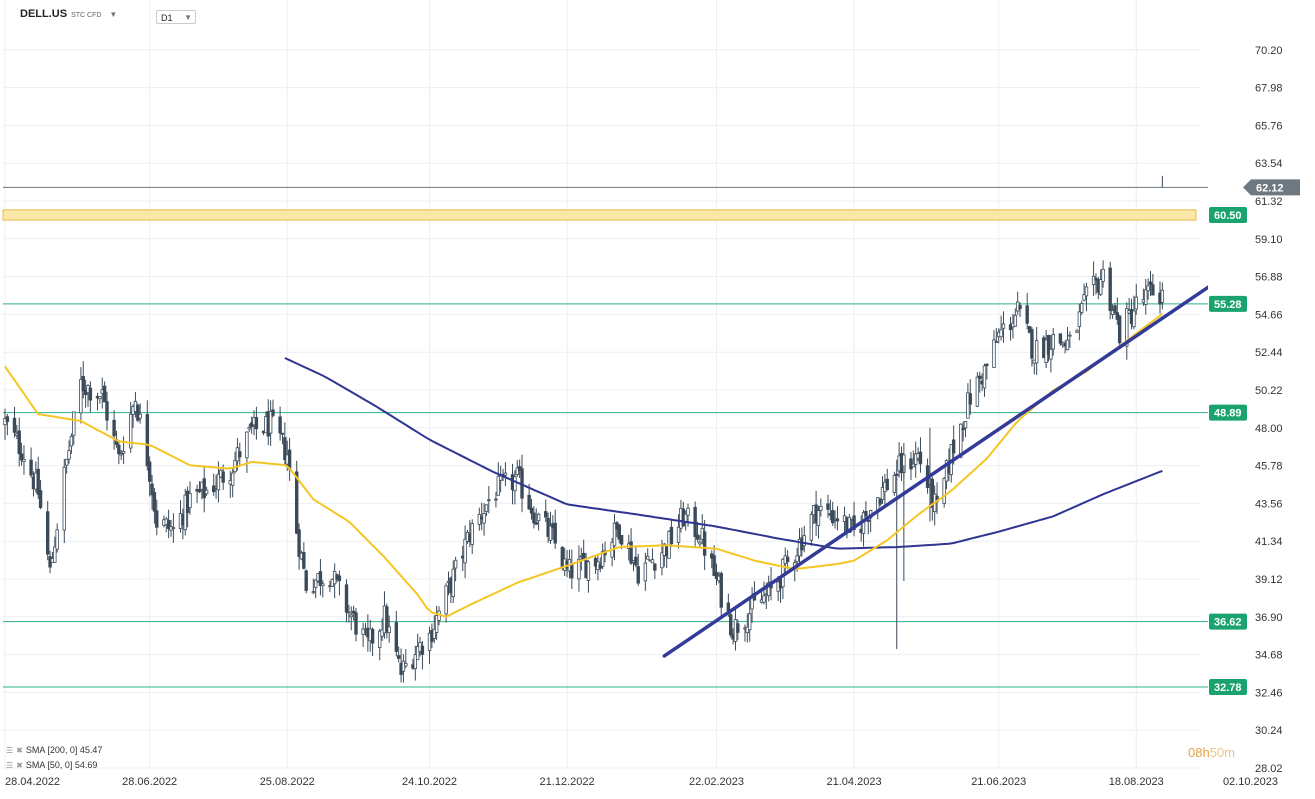 Image resolution: width=1315 pixels, height=799 pixels. What do you see at coordinates (54, 750) in the screenshot?
I see `legend-sma200: ☰ ✖ SMA [200, 0] 45.47` at bounding box center [54, 750].